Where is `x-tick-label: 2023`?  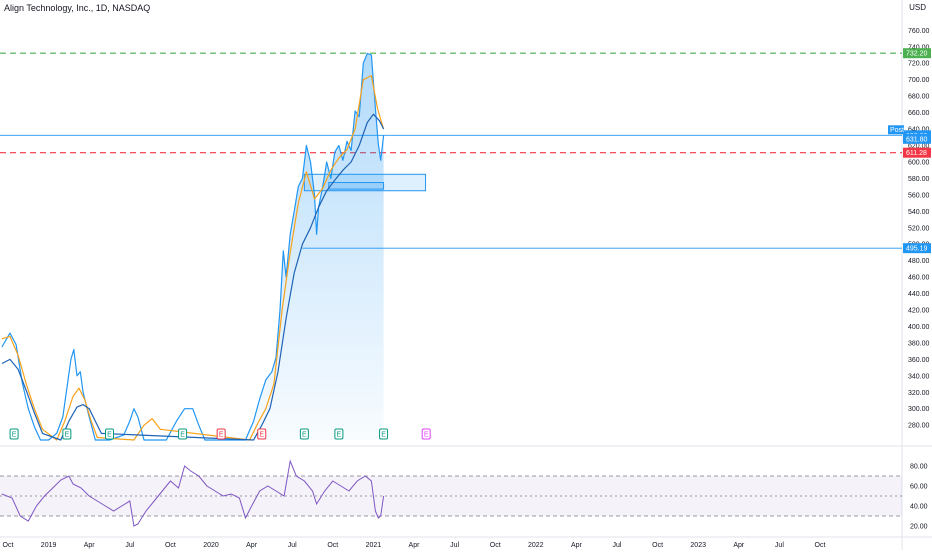 x-tick-label: 2023 is located at coordinates (698, 545).